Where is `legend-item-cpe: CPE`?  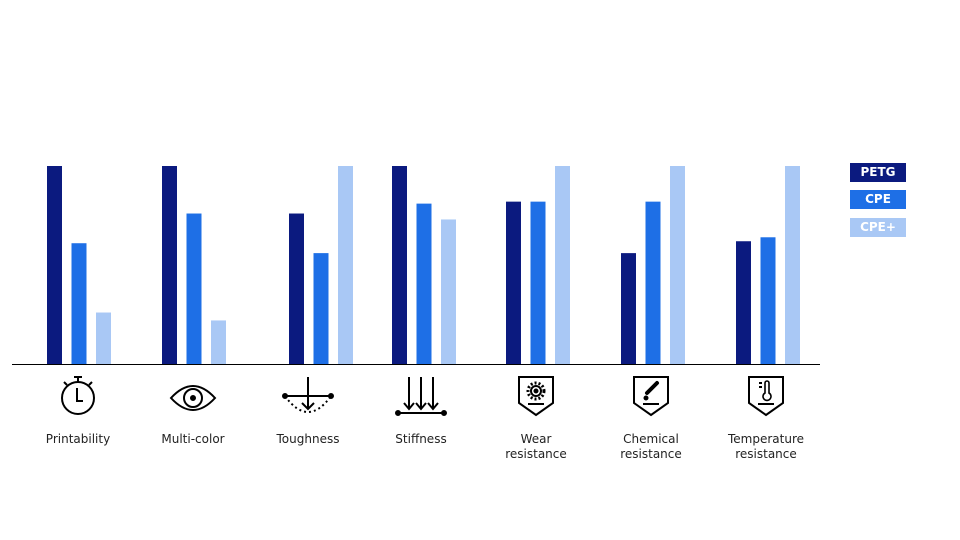 legend-item-cpe: CPE is located at coordinates (878, 199).